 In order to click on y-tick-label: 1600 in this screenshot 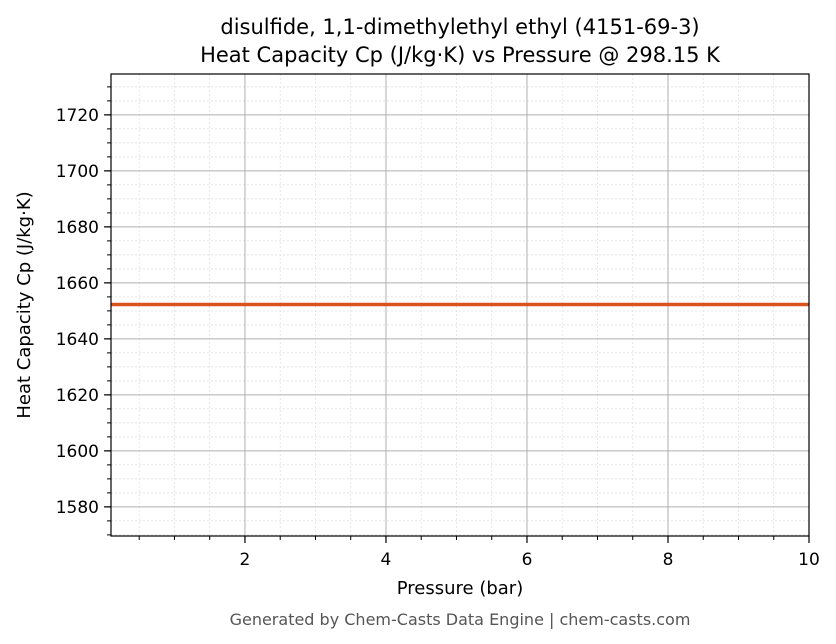, I will do `click(77, 452)`.